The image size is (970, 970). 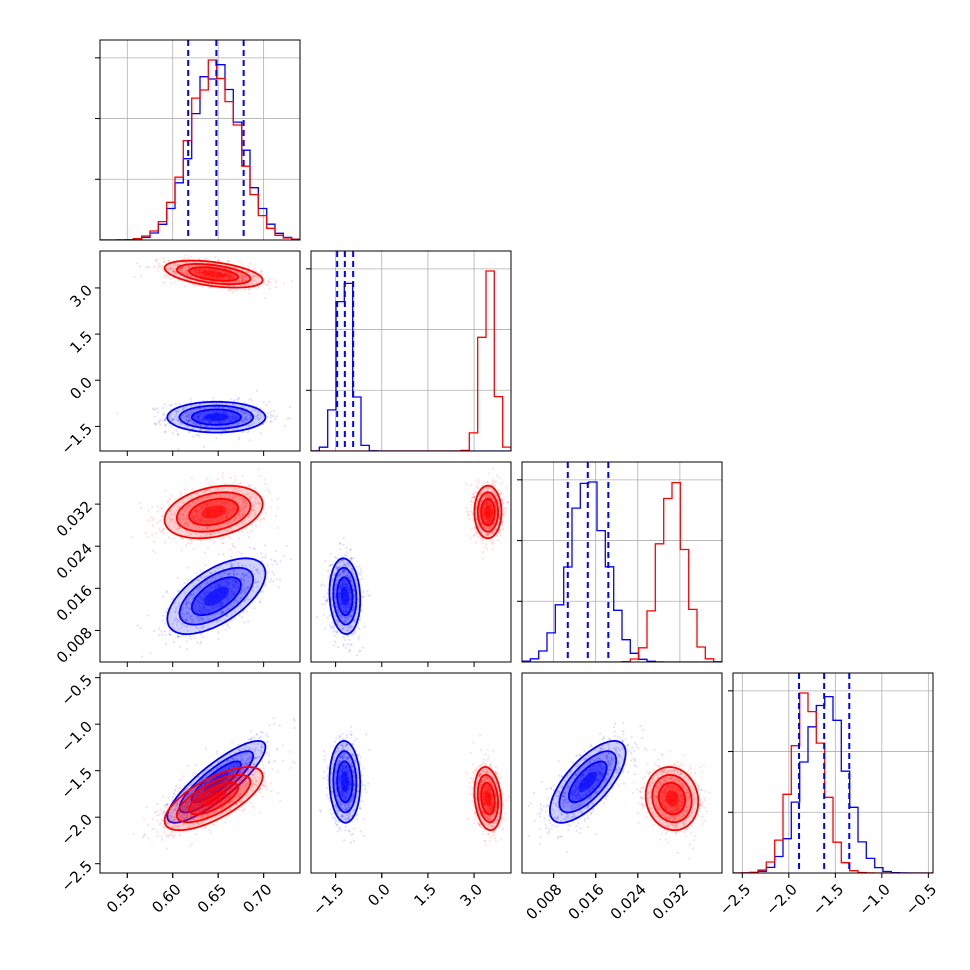 I want to click on panel-frame, so click(x=200, y=140).